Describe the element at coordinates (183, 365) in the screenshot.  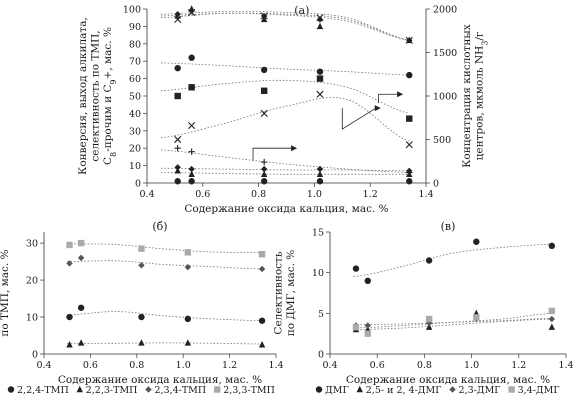
I see `x-tick-label-b: 1.0` at that location.